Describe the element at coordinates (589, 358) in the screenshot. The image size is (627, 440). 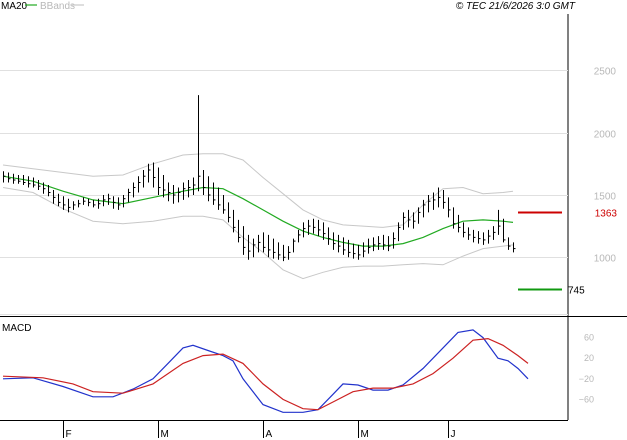
I see `macd-axis-tick-label: 20` at that location.